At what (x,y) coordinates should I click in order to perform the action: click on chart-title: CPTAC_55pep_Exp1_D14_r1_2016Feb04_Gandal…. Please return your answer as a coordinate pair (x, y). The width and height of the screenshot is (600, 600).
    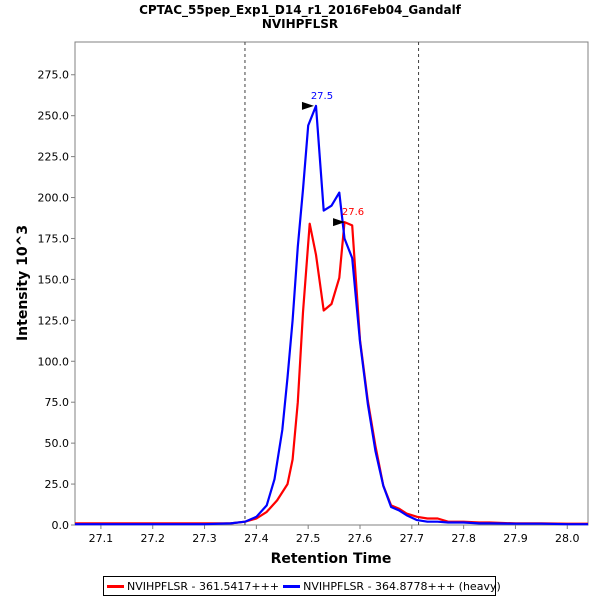
    Looking at the image, I should click on (300, 10).